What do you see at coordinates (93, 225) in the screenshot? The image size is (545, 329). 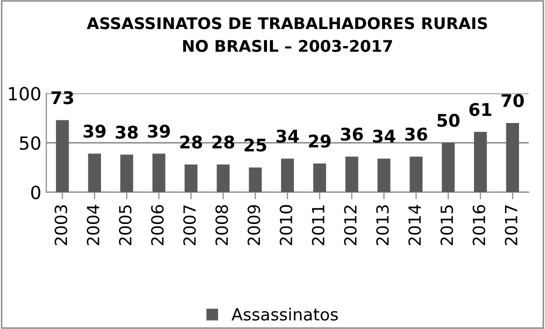 I see `x-tick-label: 2004` at bounding box center [93, 225].